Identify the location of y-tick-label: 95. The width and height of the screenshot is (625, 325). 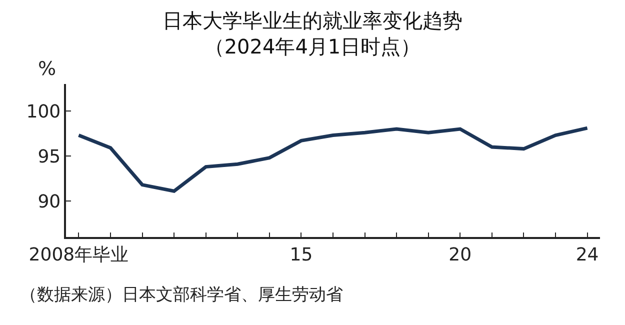
(49, 157).